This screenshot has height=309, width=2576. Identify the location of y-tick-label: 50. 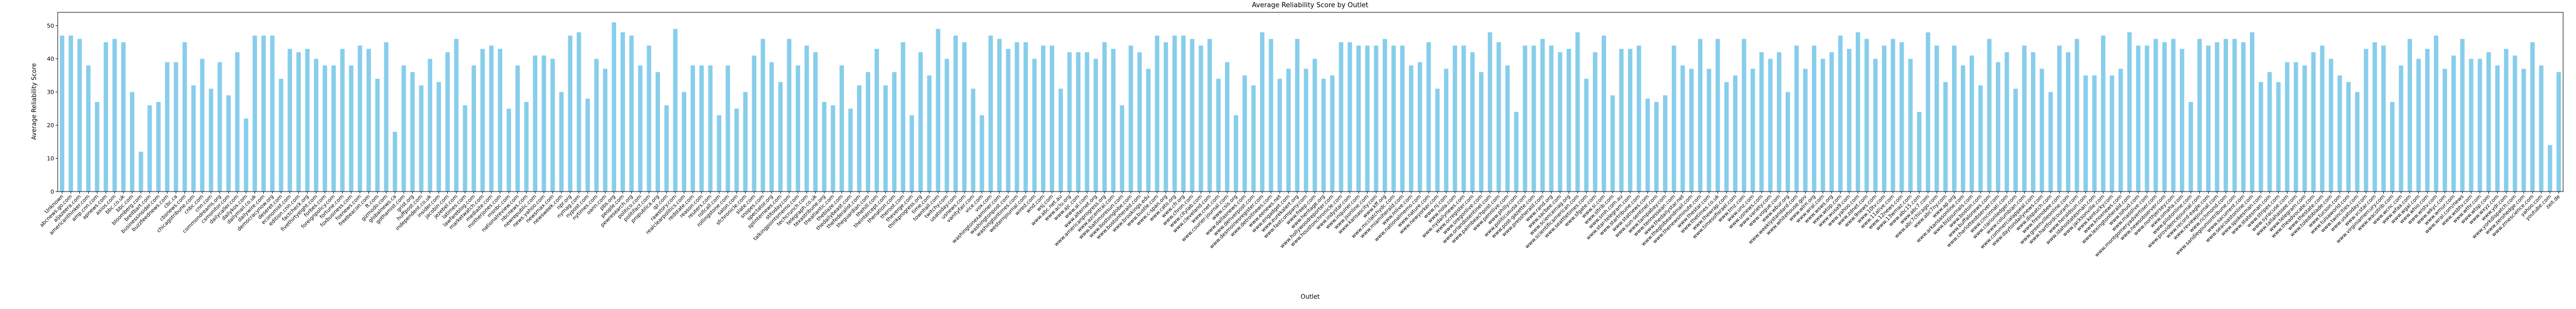
(51, 26).